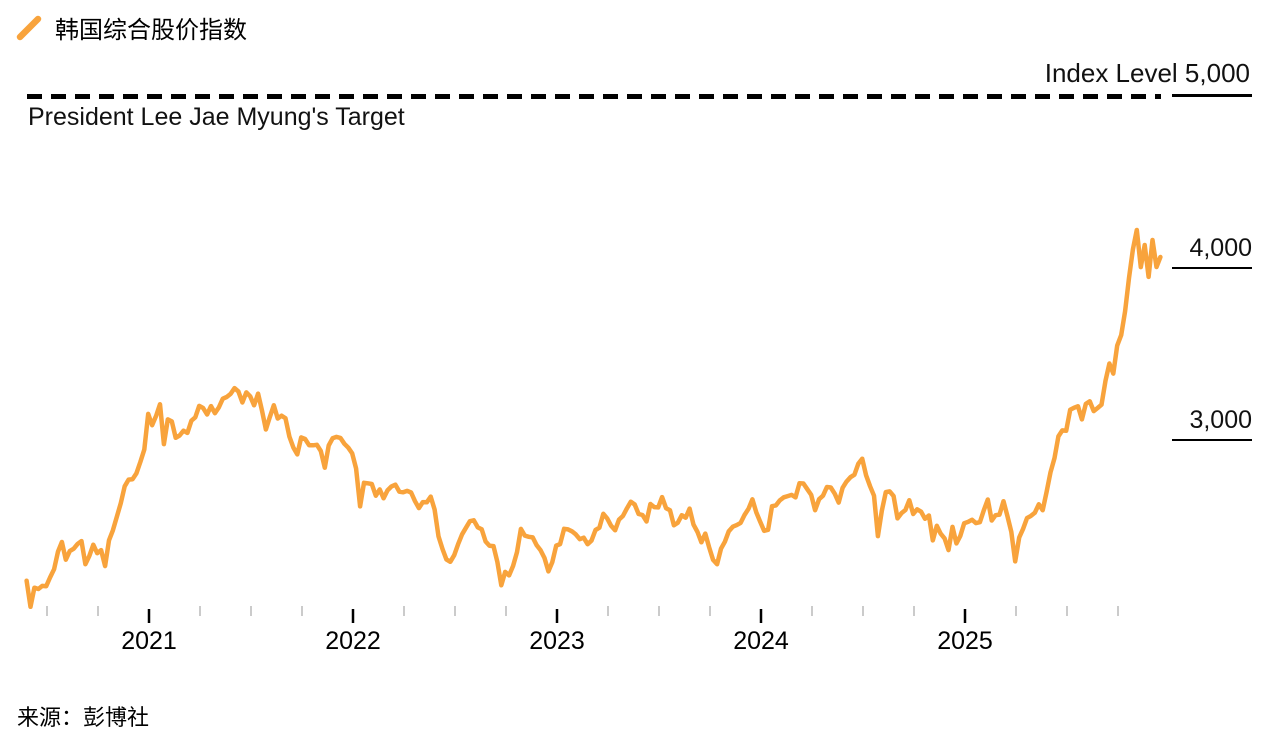 Image resolution: width=1270 pixels, height=746 pixels. Describe the element at coordinates (83, 717) in the screenshot. I see `source-label: 来源：彭博社` at that location.